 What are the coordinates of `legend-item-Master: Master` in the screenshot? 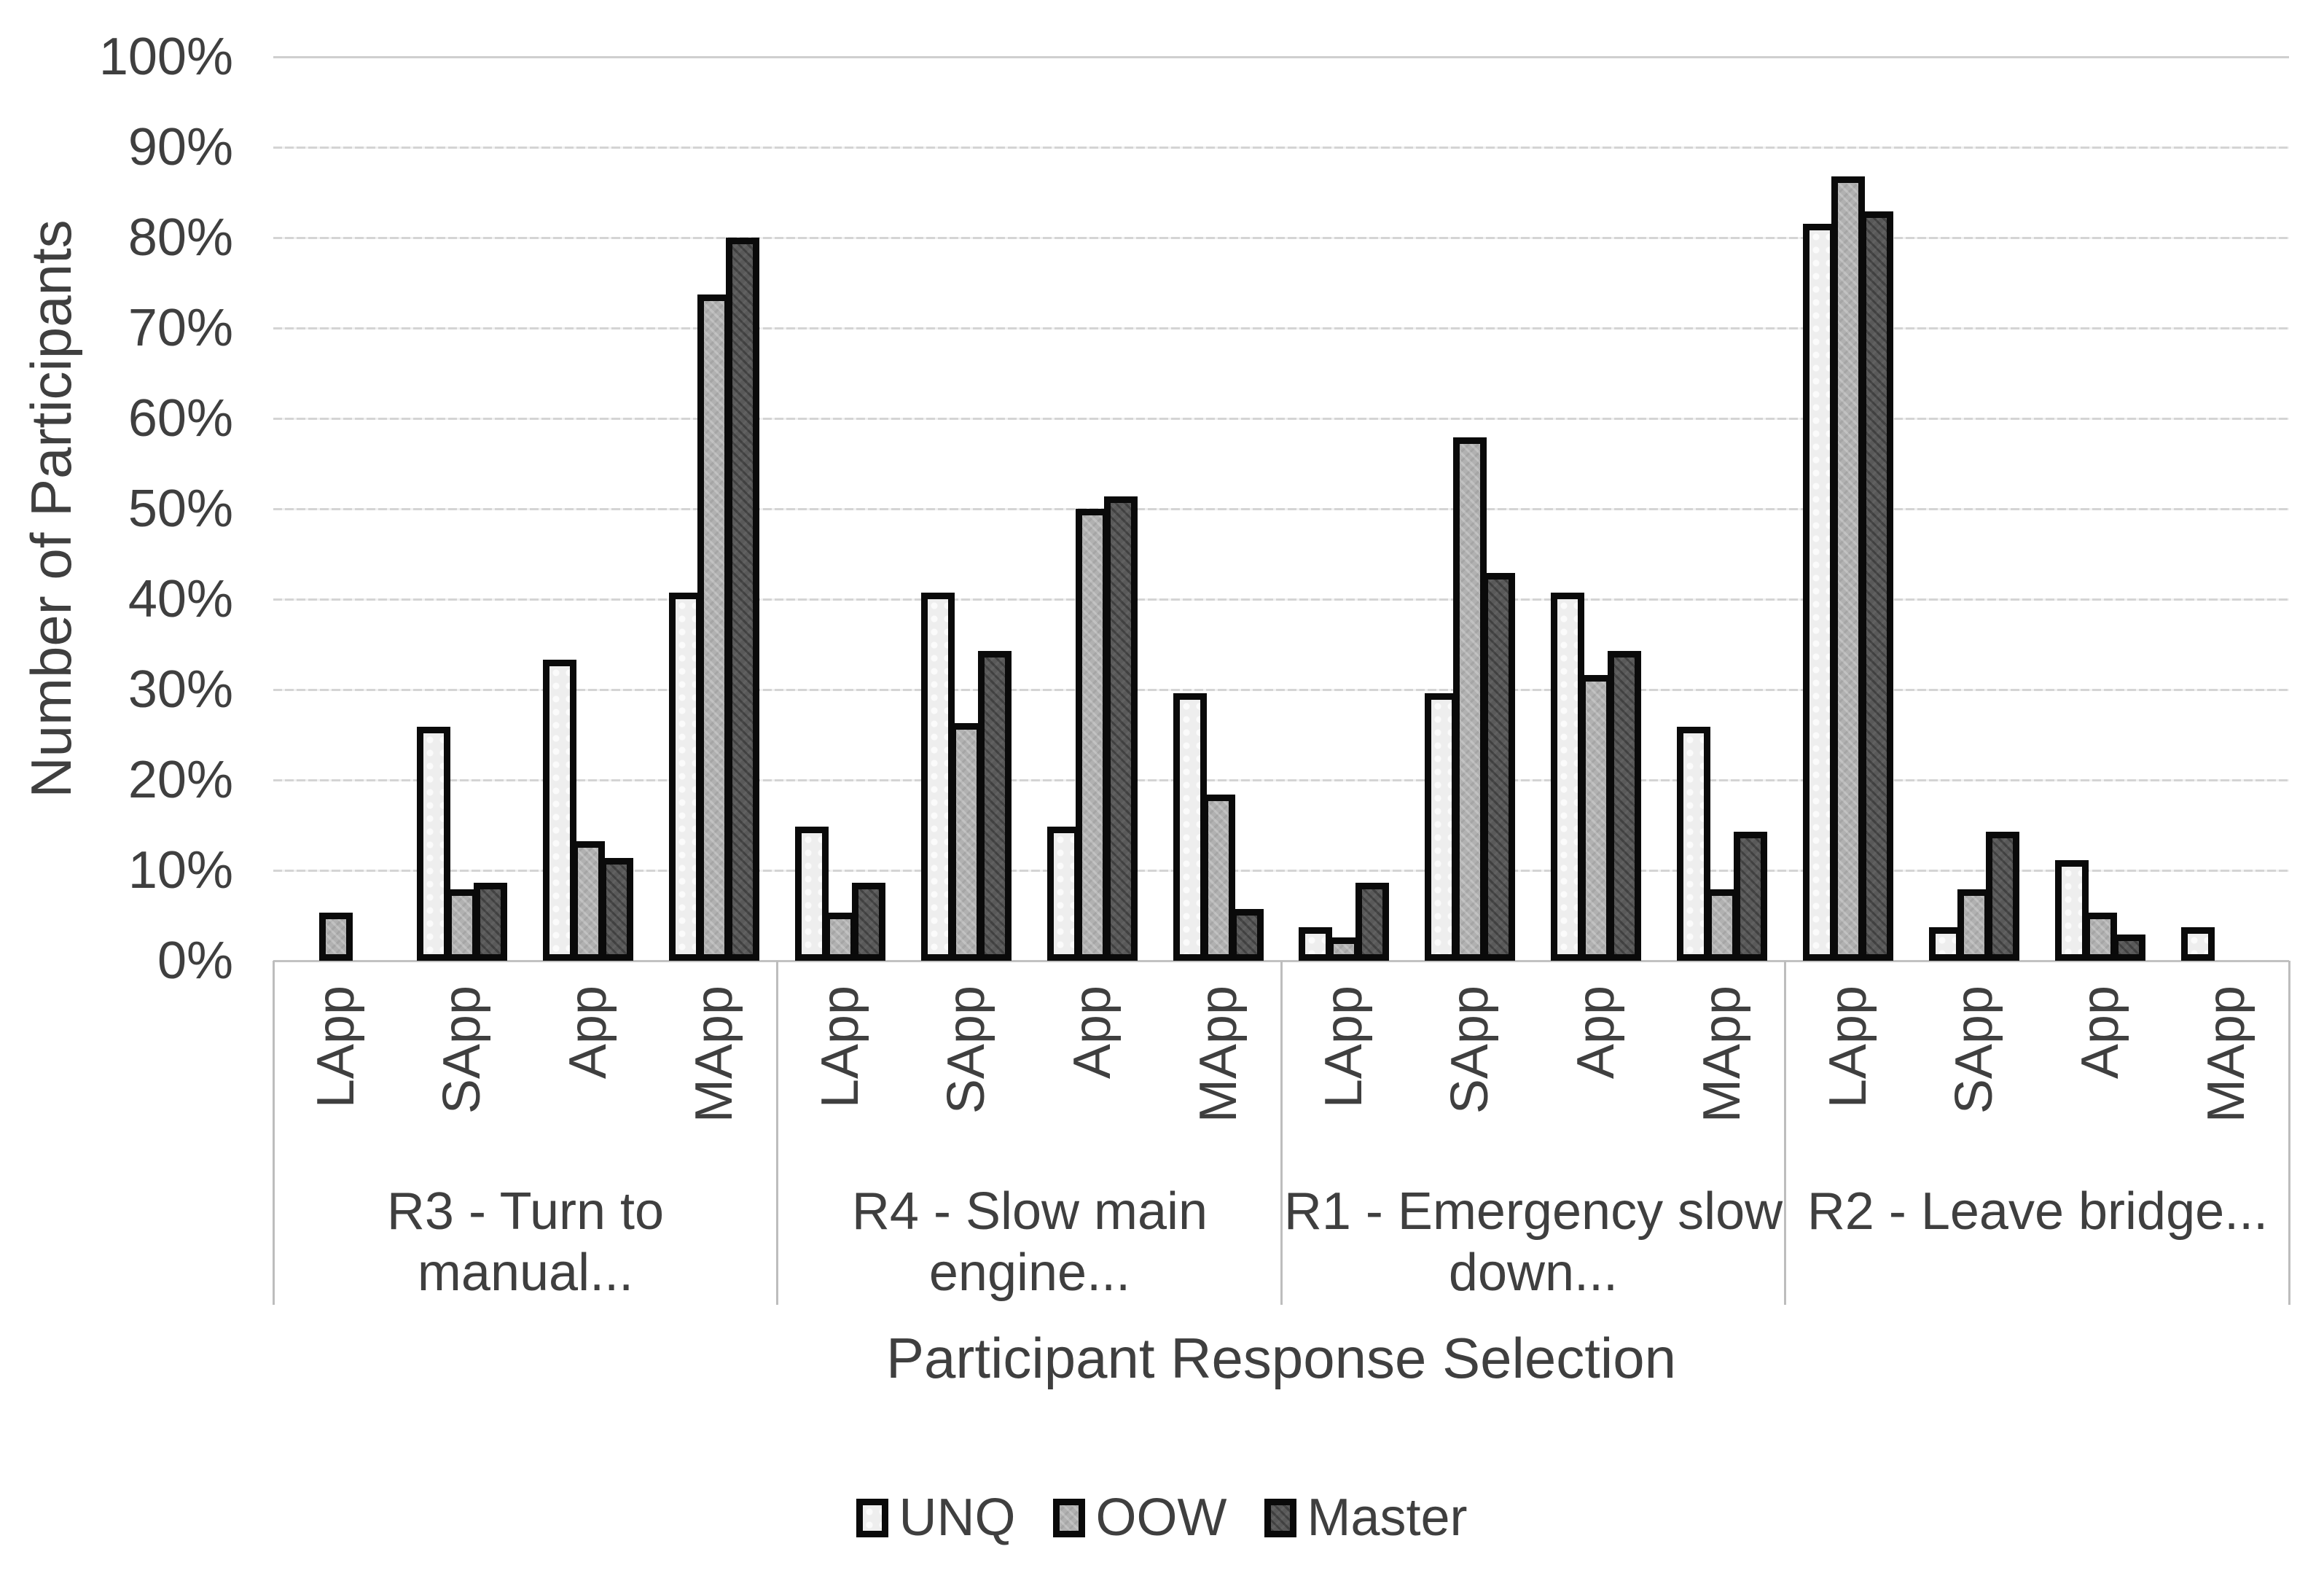 It's located at (1366, 1518).